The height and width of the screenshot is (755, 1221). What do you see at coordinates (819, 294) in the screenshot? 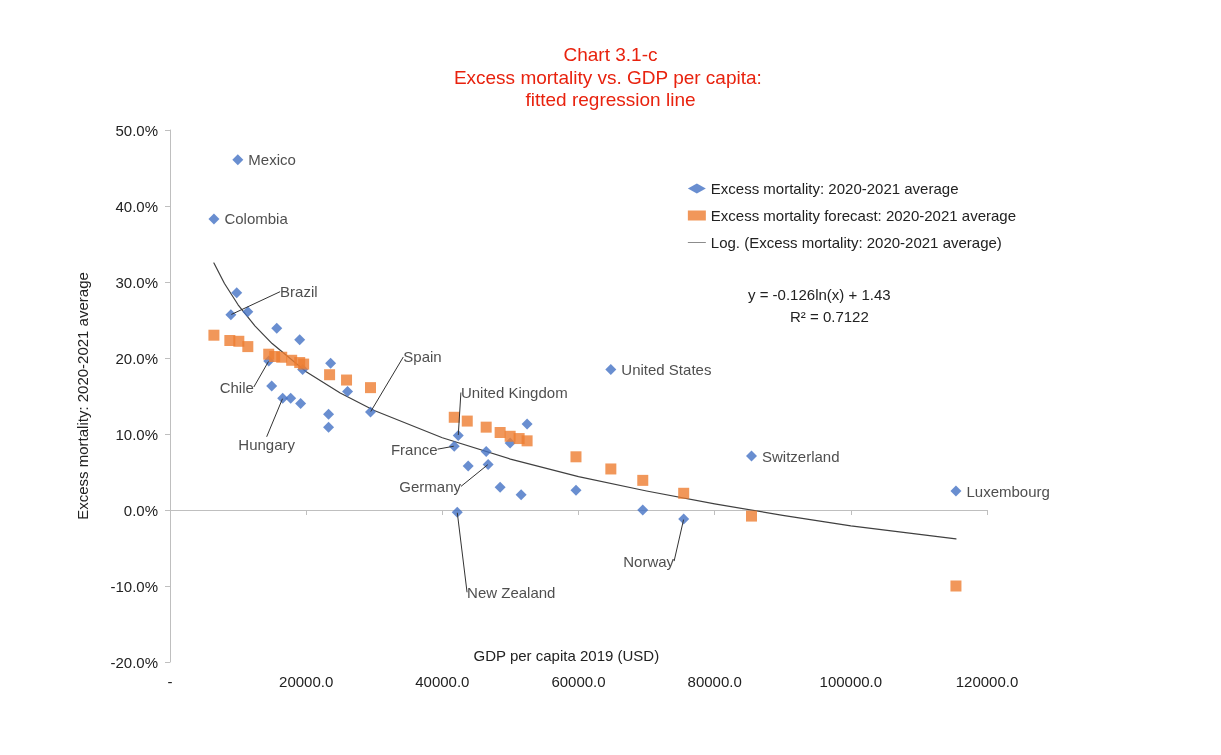
I see `annotation: y = -0.126ln(x) + 1.43` at bounding box center [819, 294].